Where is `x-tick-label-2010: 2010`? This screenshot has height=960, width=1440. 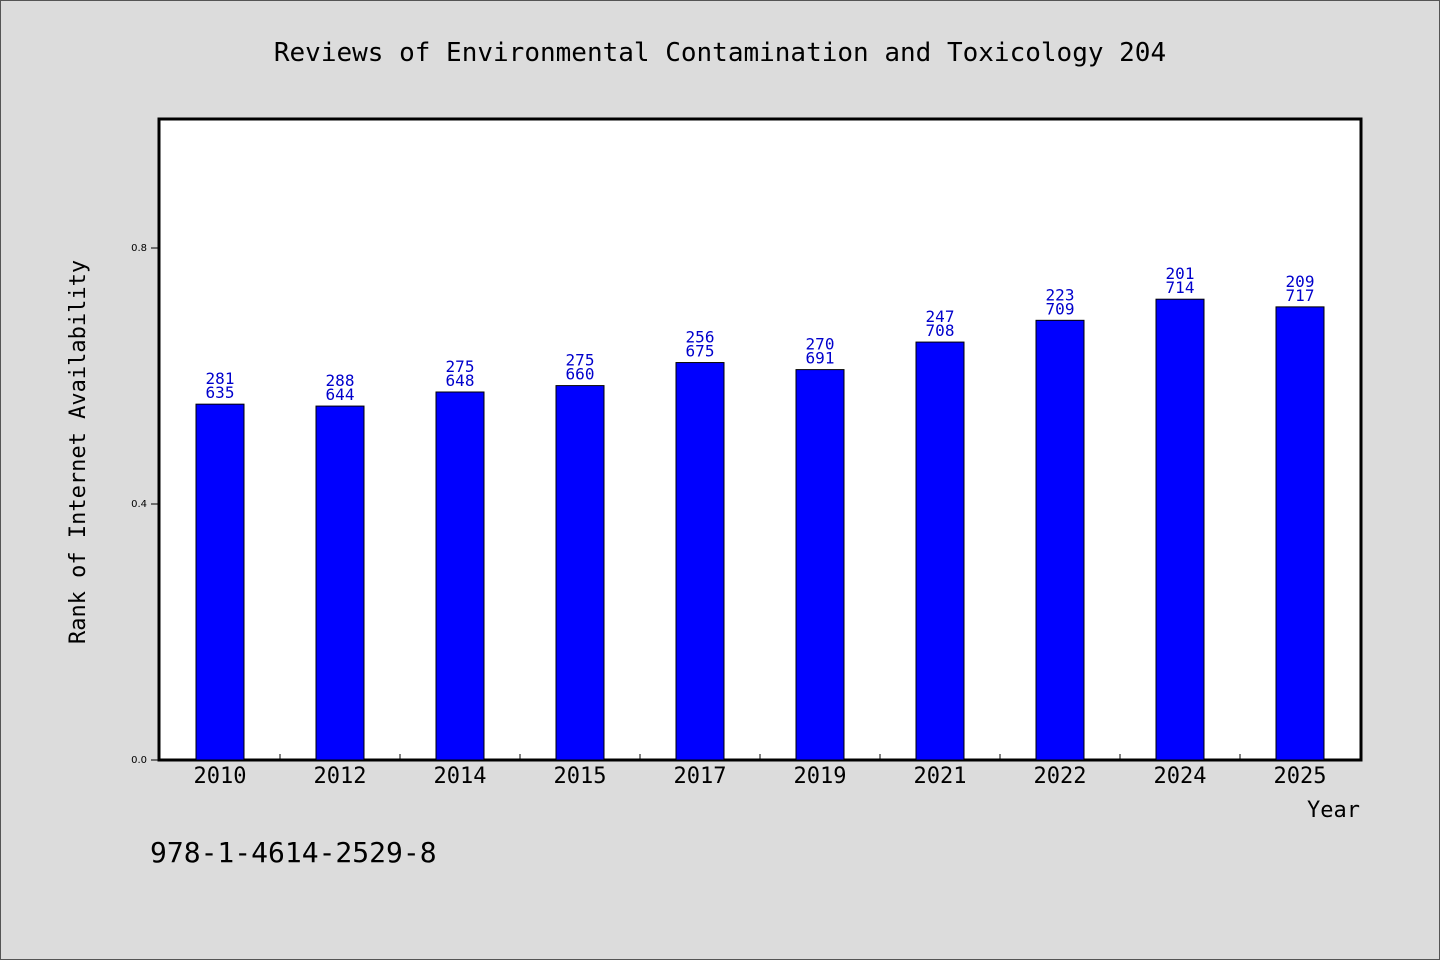
x-tick-label-2010: 2010 is located at coordinates (220, 776).